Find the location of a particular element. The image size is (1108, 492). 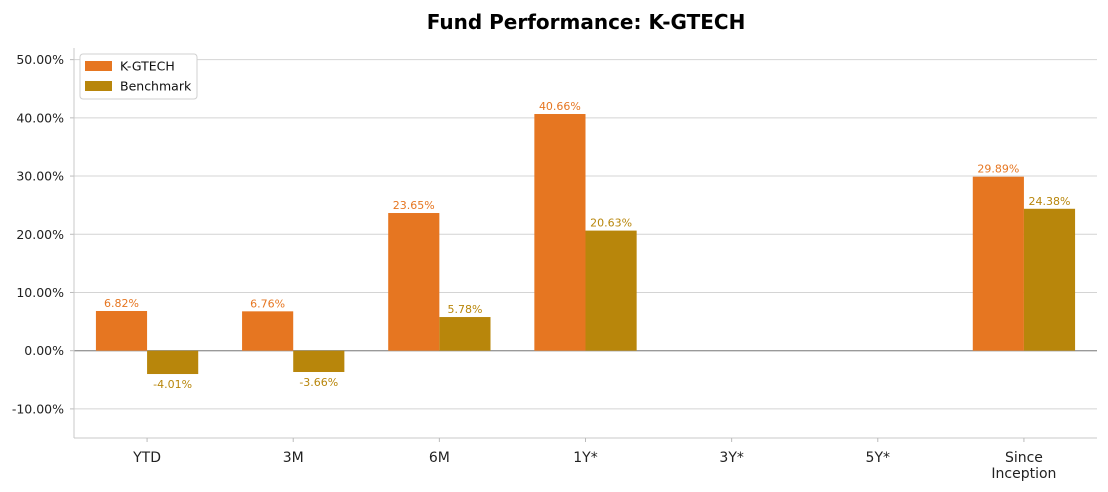

y-tick-label: 20.00% is located at coordinates (40, 234).